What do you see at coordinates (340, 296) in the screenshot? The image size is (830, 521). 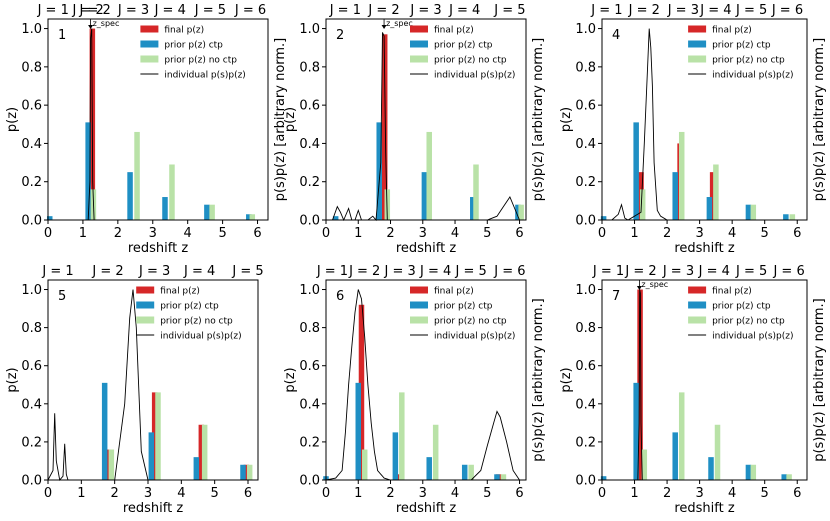 I see `panel-number: 6` at bounding box center [340, 296].